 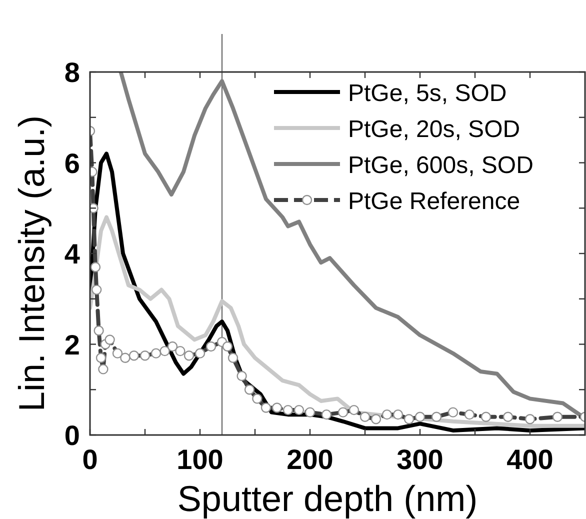 I want to click on x-tick-label: 300, so click(x=420, y=459).